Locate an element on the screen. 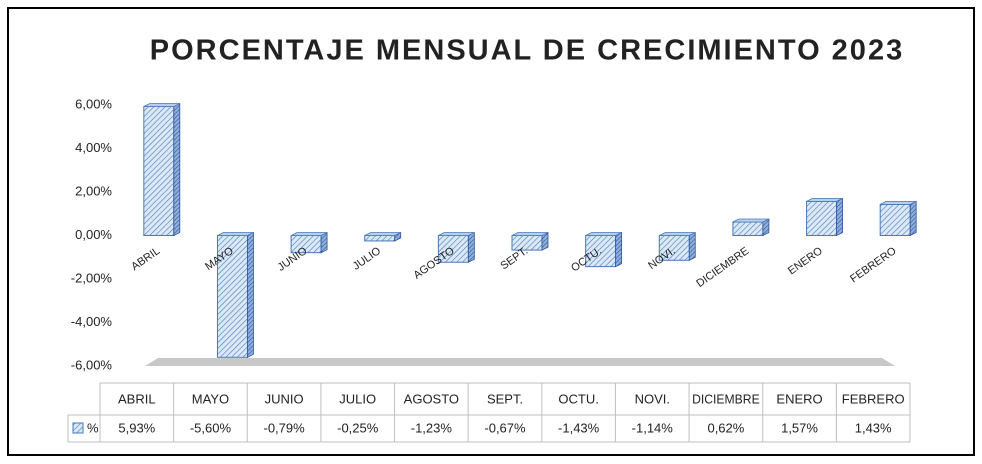 Image resolution: width=982 pixels, height=464 pixels. data-label: -0,67% is located at coordinates (505, 427).